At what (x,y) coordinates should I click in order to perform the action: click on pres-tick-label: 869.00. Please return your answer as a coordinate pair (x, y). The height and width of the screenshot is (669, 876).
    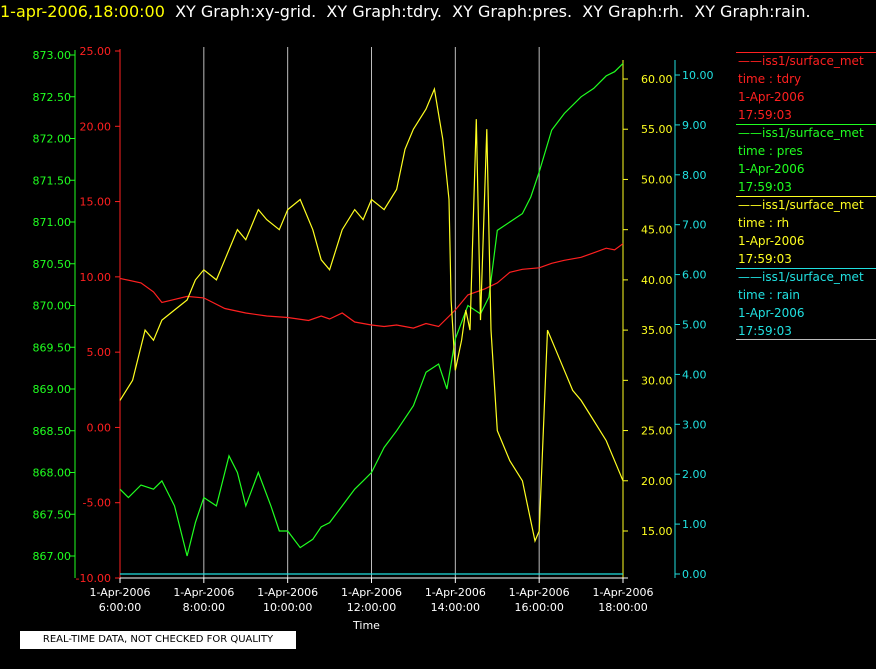
    Looking at the image, I should click on (52, 389).